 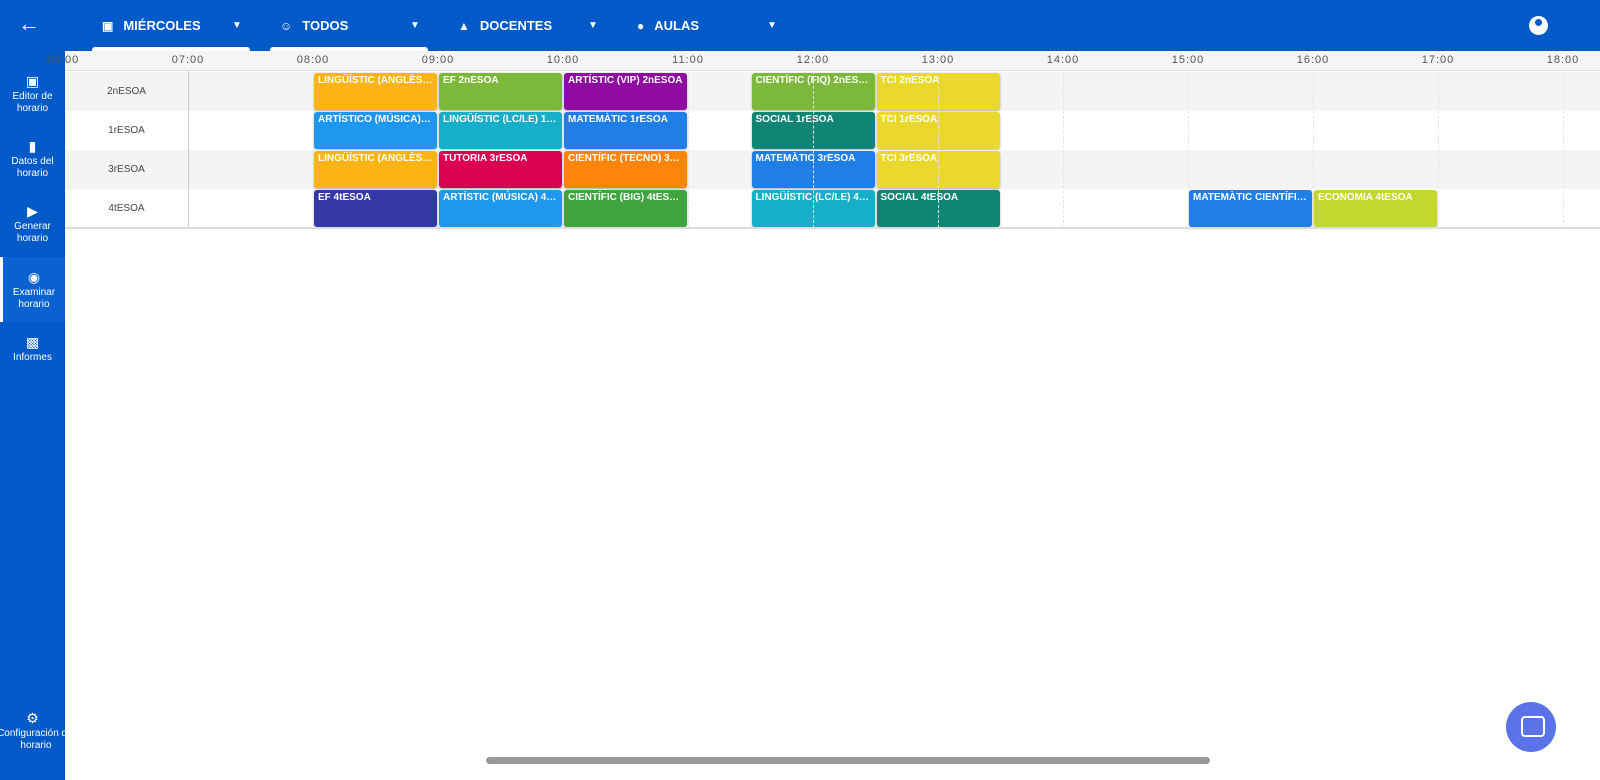 I want to click on schedule-event: ARTÍSTIC (VIP) 2nESOA, so click(x=625, y=91).